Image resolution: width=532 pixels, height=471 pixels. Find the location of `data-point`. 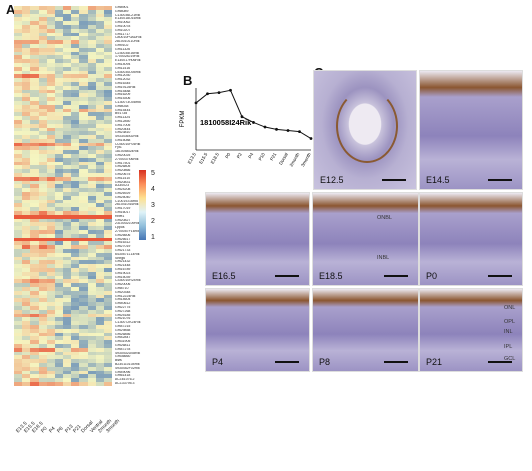

data-point is located at coordinates (230, 90).